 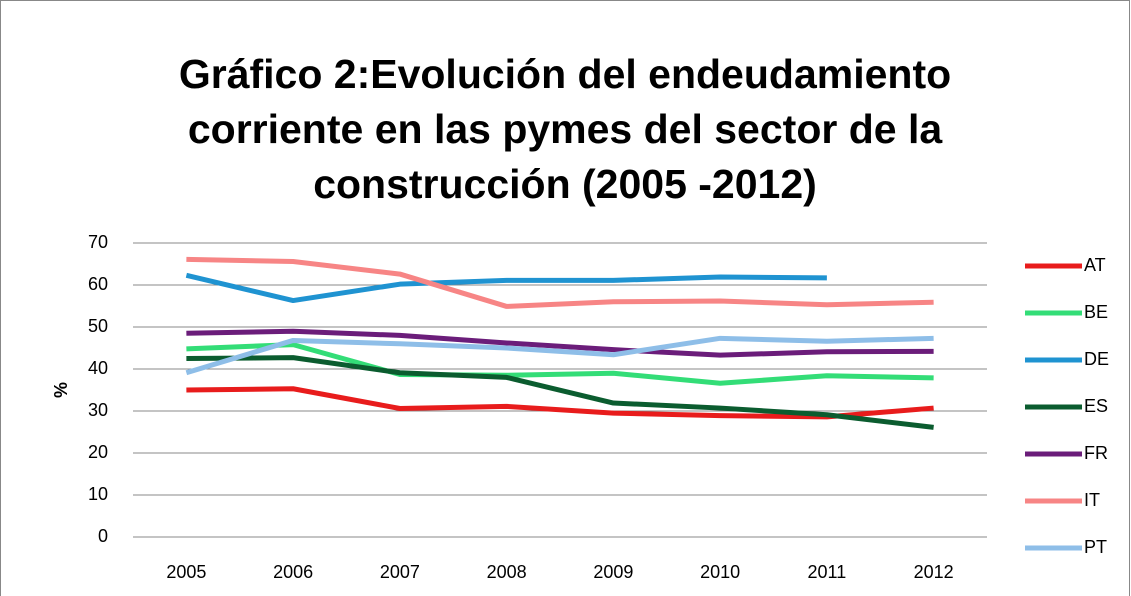 I want to click on x-tick-label: 2010, so click(x=720, y=572).